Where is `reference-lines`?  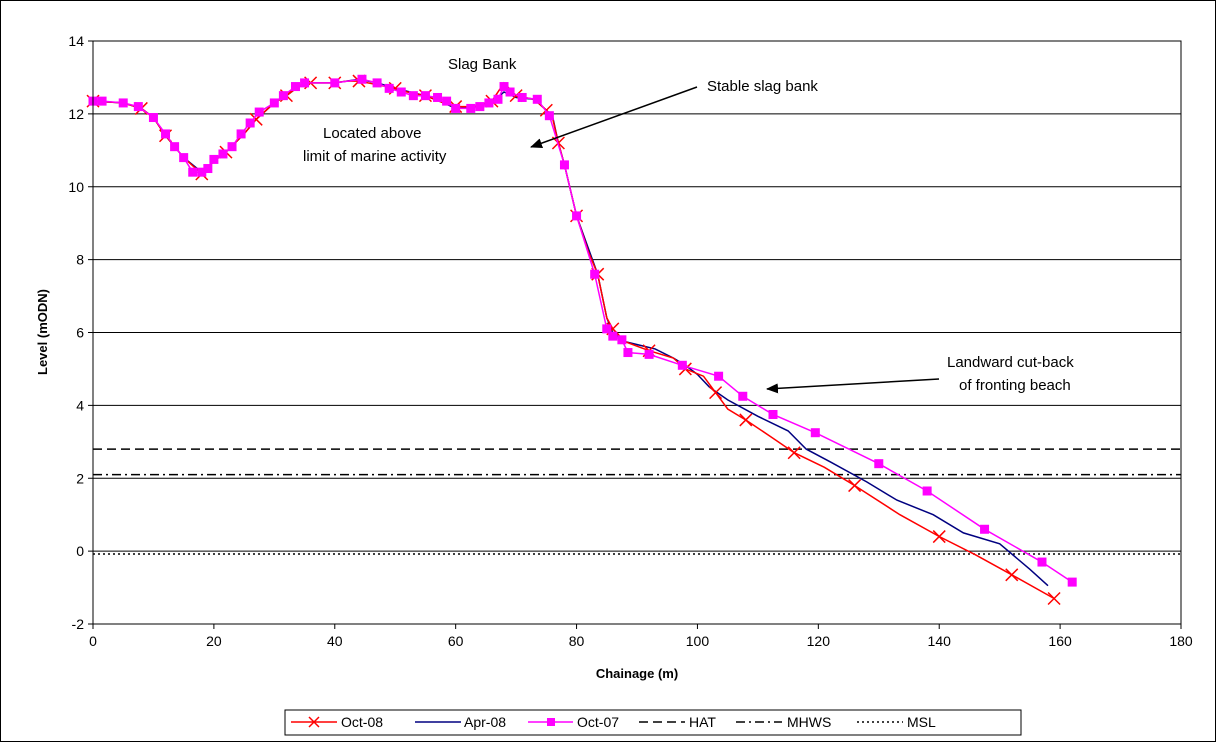
reference-lines is located at coordinates (637, 501).